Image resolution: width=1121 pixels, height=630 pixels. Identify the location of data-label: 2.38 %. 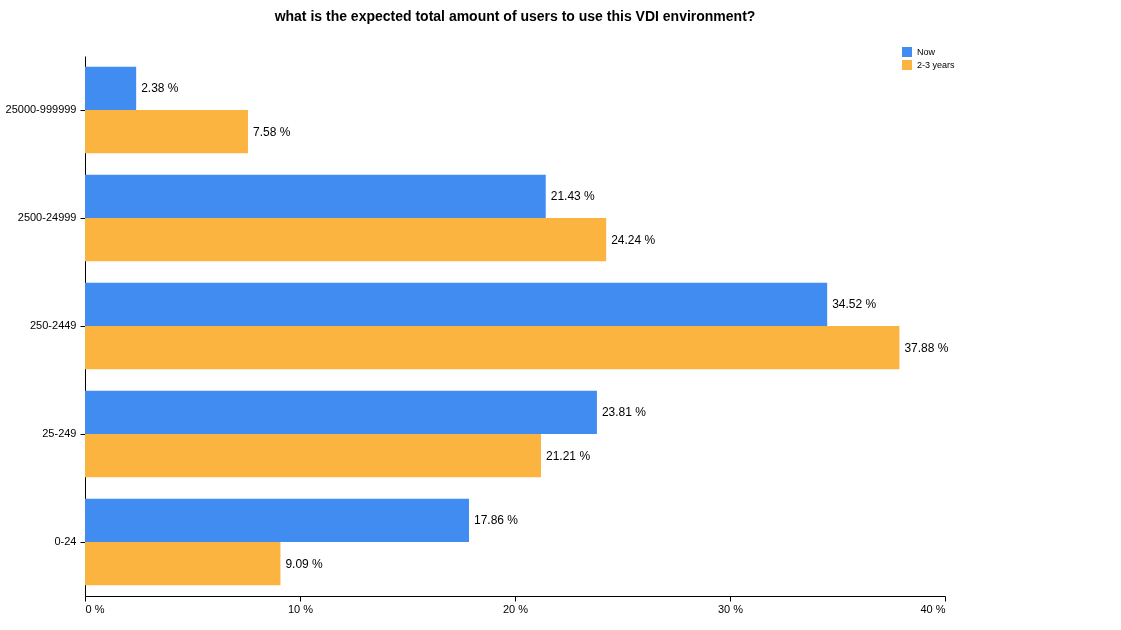
(160, 88).